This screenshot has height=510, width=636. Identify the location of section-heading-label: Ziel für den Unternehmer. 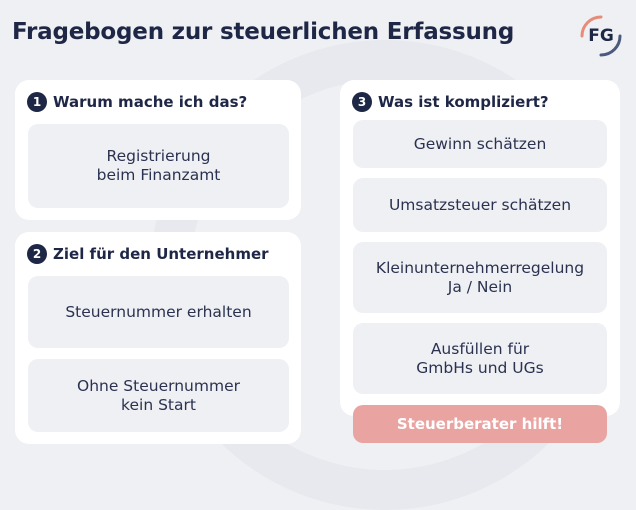
(161, 254).